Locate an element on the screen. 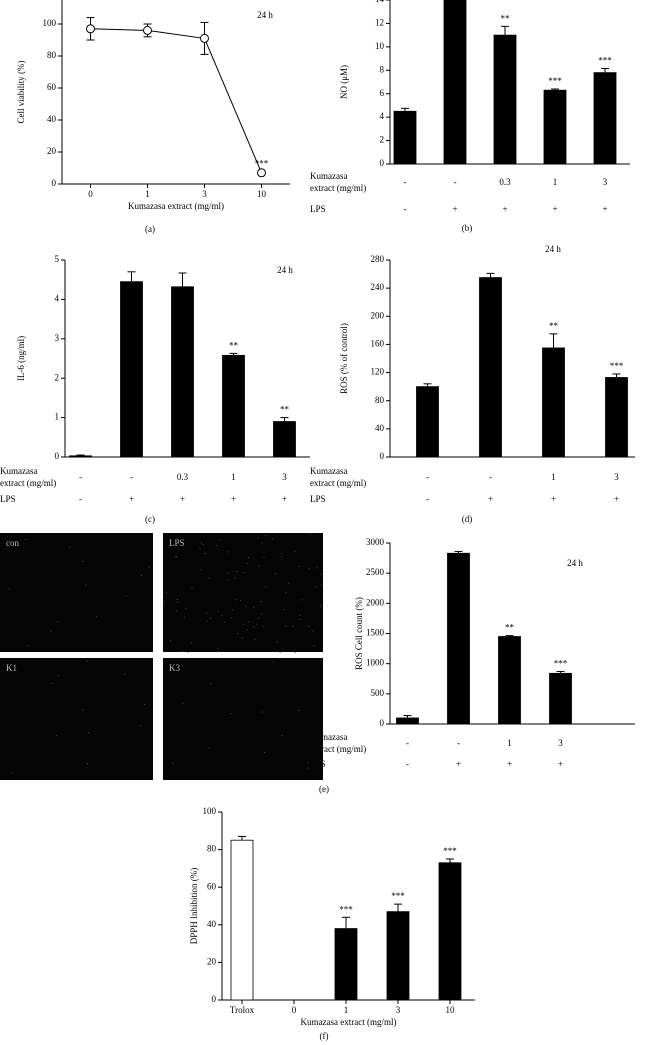 The width and height of the screenshot is (649, 1045). row-label: extract (mg/ml) is located at coordinates (28, 483).